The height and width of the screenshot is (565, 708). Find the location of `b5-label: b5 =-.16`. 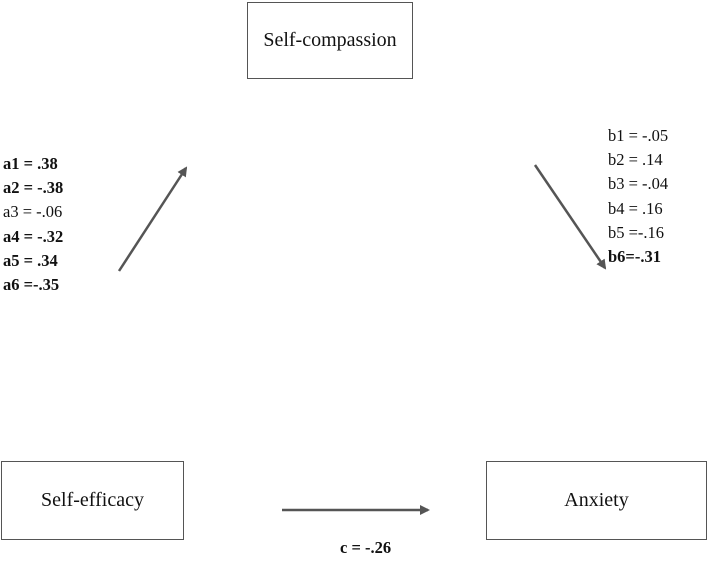

b5-label: b5 =-.16 is located at coordinates (636, 232).